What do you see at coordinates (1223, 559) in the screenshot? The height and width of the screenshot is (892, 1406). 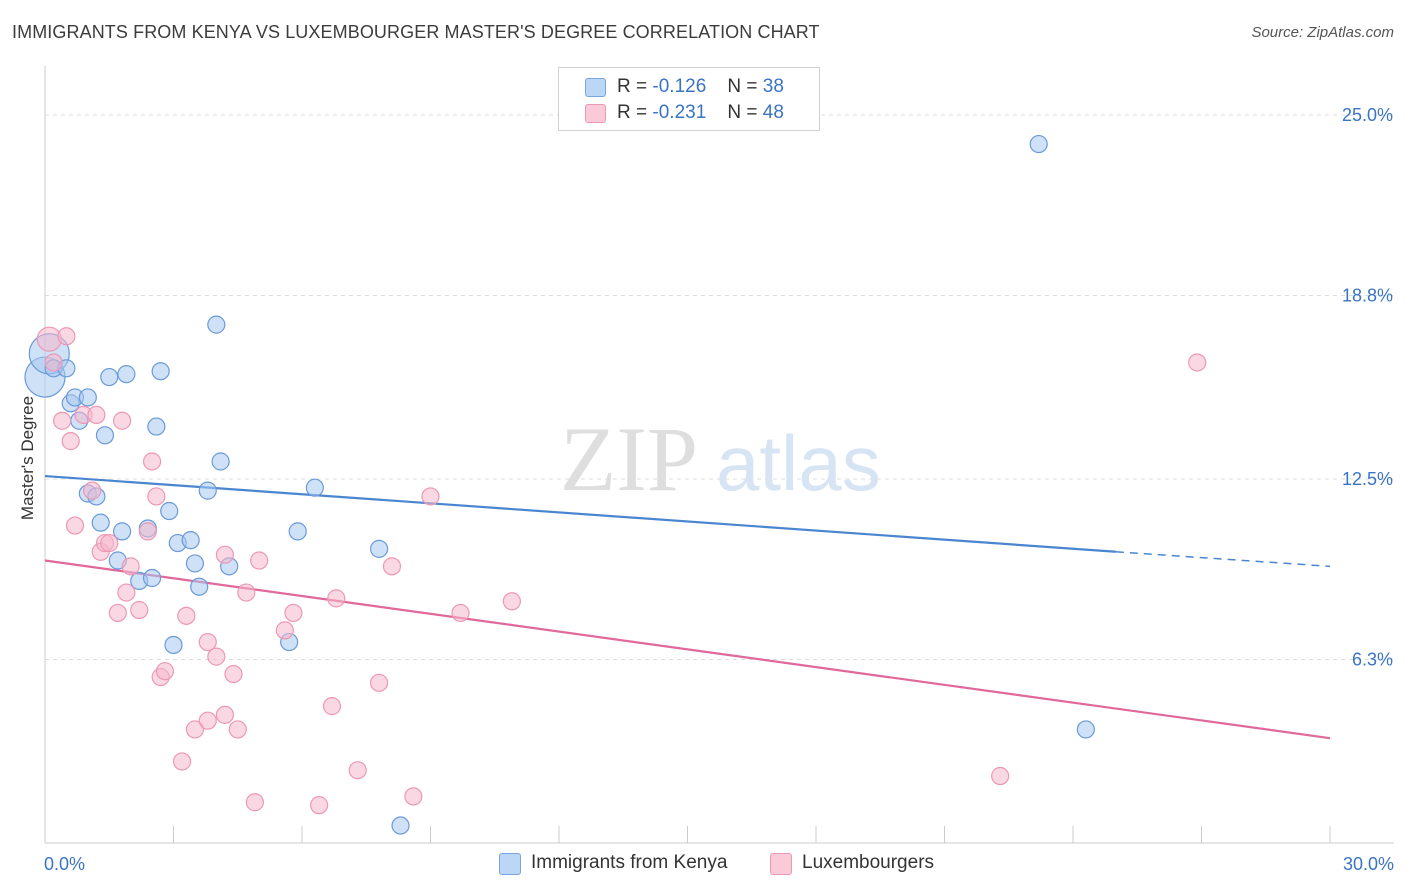 I see `kenya-trend-extension` at bounding box center [1223, 559].